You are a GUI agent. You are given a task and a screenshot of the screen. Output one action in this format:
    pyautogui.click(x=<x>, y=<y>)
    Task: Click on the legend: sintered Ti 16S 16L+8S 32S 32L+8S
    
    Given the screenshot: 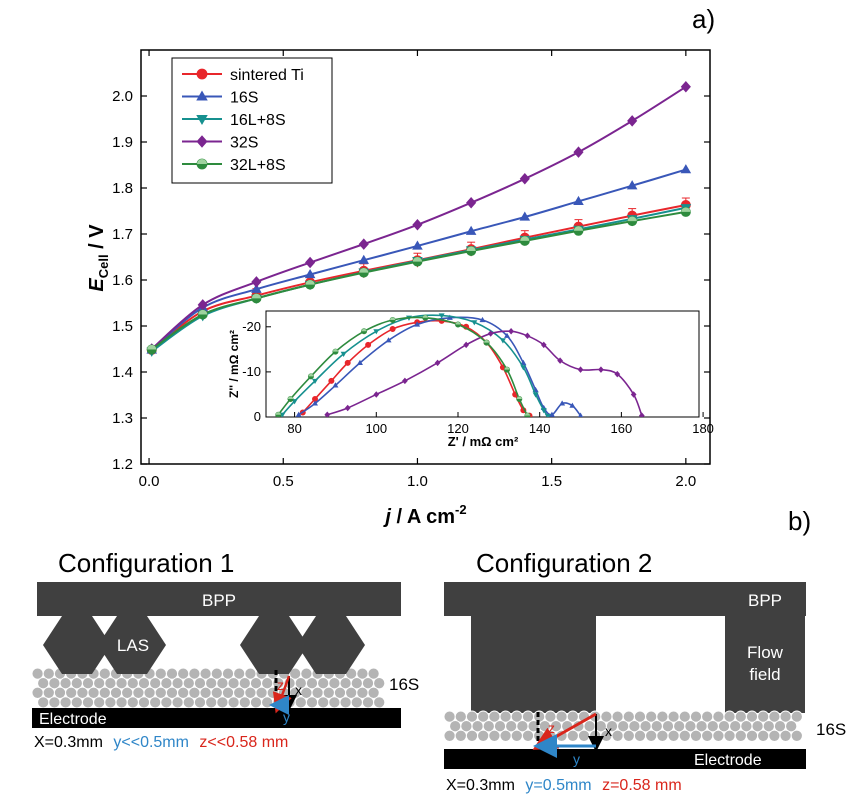 What is the action you would take?
    pyautogui.click(x=252, y=120)
    